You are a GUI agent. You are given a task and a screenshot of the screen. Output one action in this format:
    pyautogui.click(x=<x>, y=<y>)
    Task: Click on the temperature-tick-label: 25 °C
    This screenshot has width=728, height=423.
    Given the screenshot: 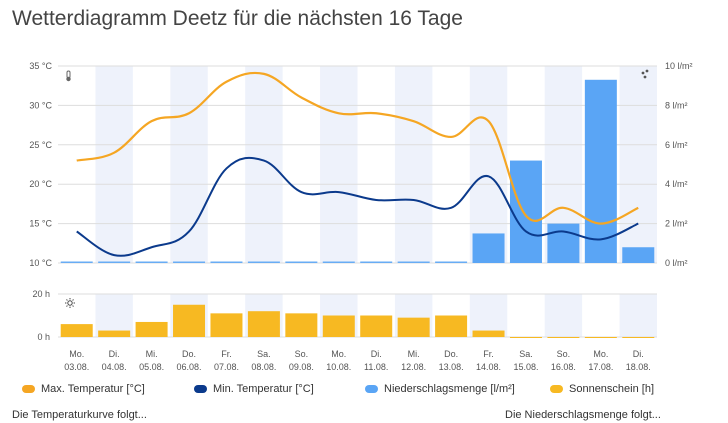 What is the action you would take?
    pyautogui.click(x=40, y=145)
    